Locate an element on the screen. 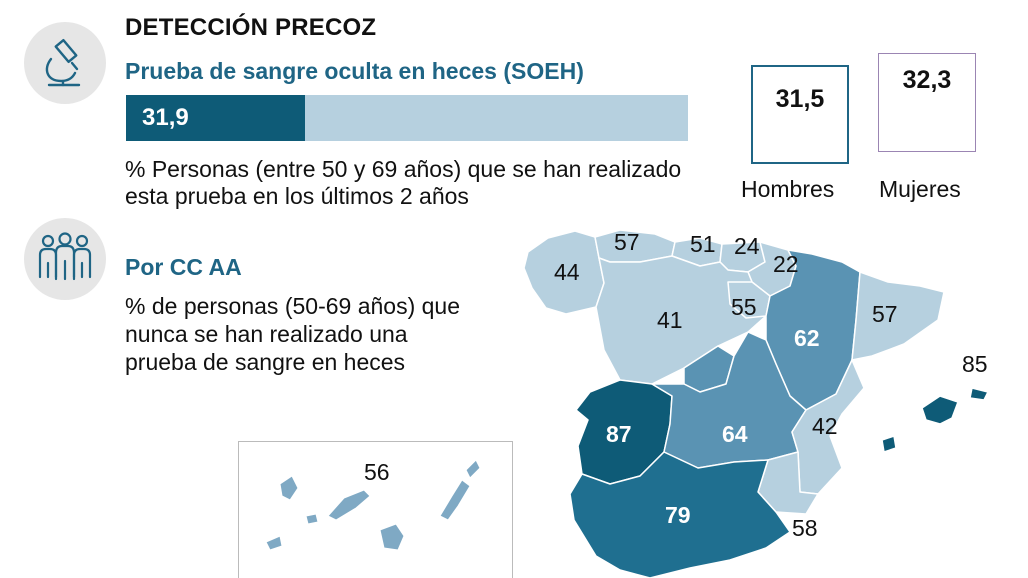 This screenshot has width=1028, height=578. label-cataluna: 57 is located at coordinates (885, 314).